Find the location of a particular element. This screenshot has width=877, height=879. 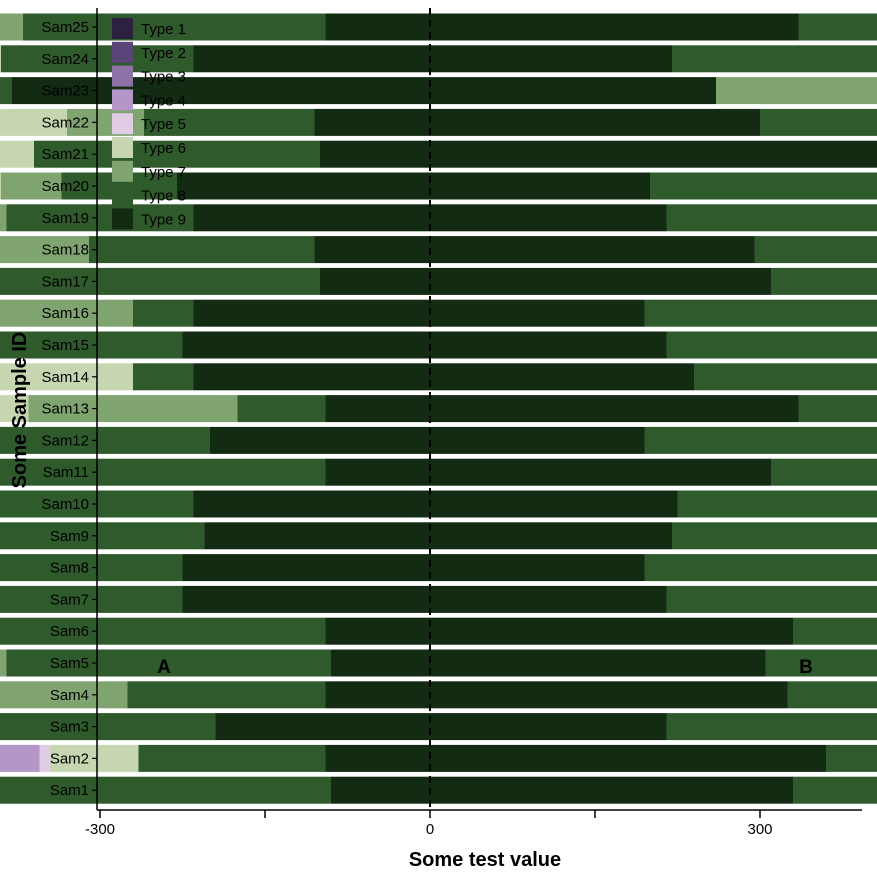

bar-Sam14-neg-type8 is located at coordinates (163, 377).